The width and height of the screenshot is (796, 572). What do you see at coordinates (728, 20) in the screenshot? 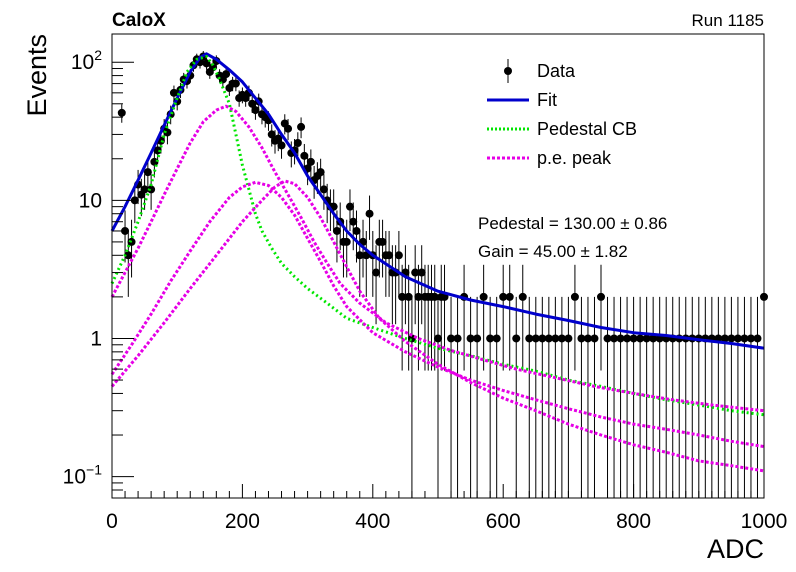
I see `header-right-label: Run 1185` at bounding box center [728, 20].